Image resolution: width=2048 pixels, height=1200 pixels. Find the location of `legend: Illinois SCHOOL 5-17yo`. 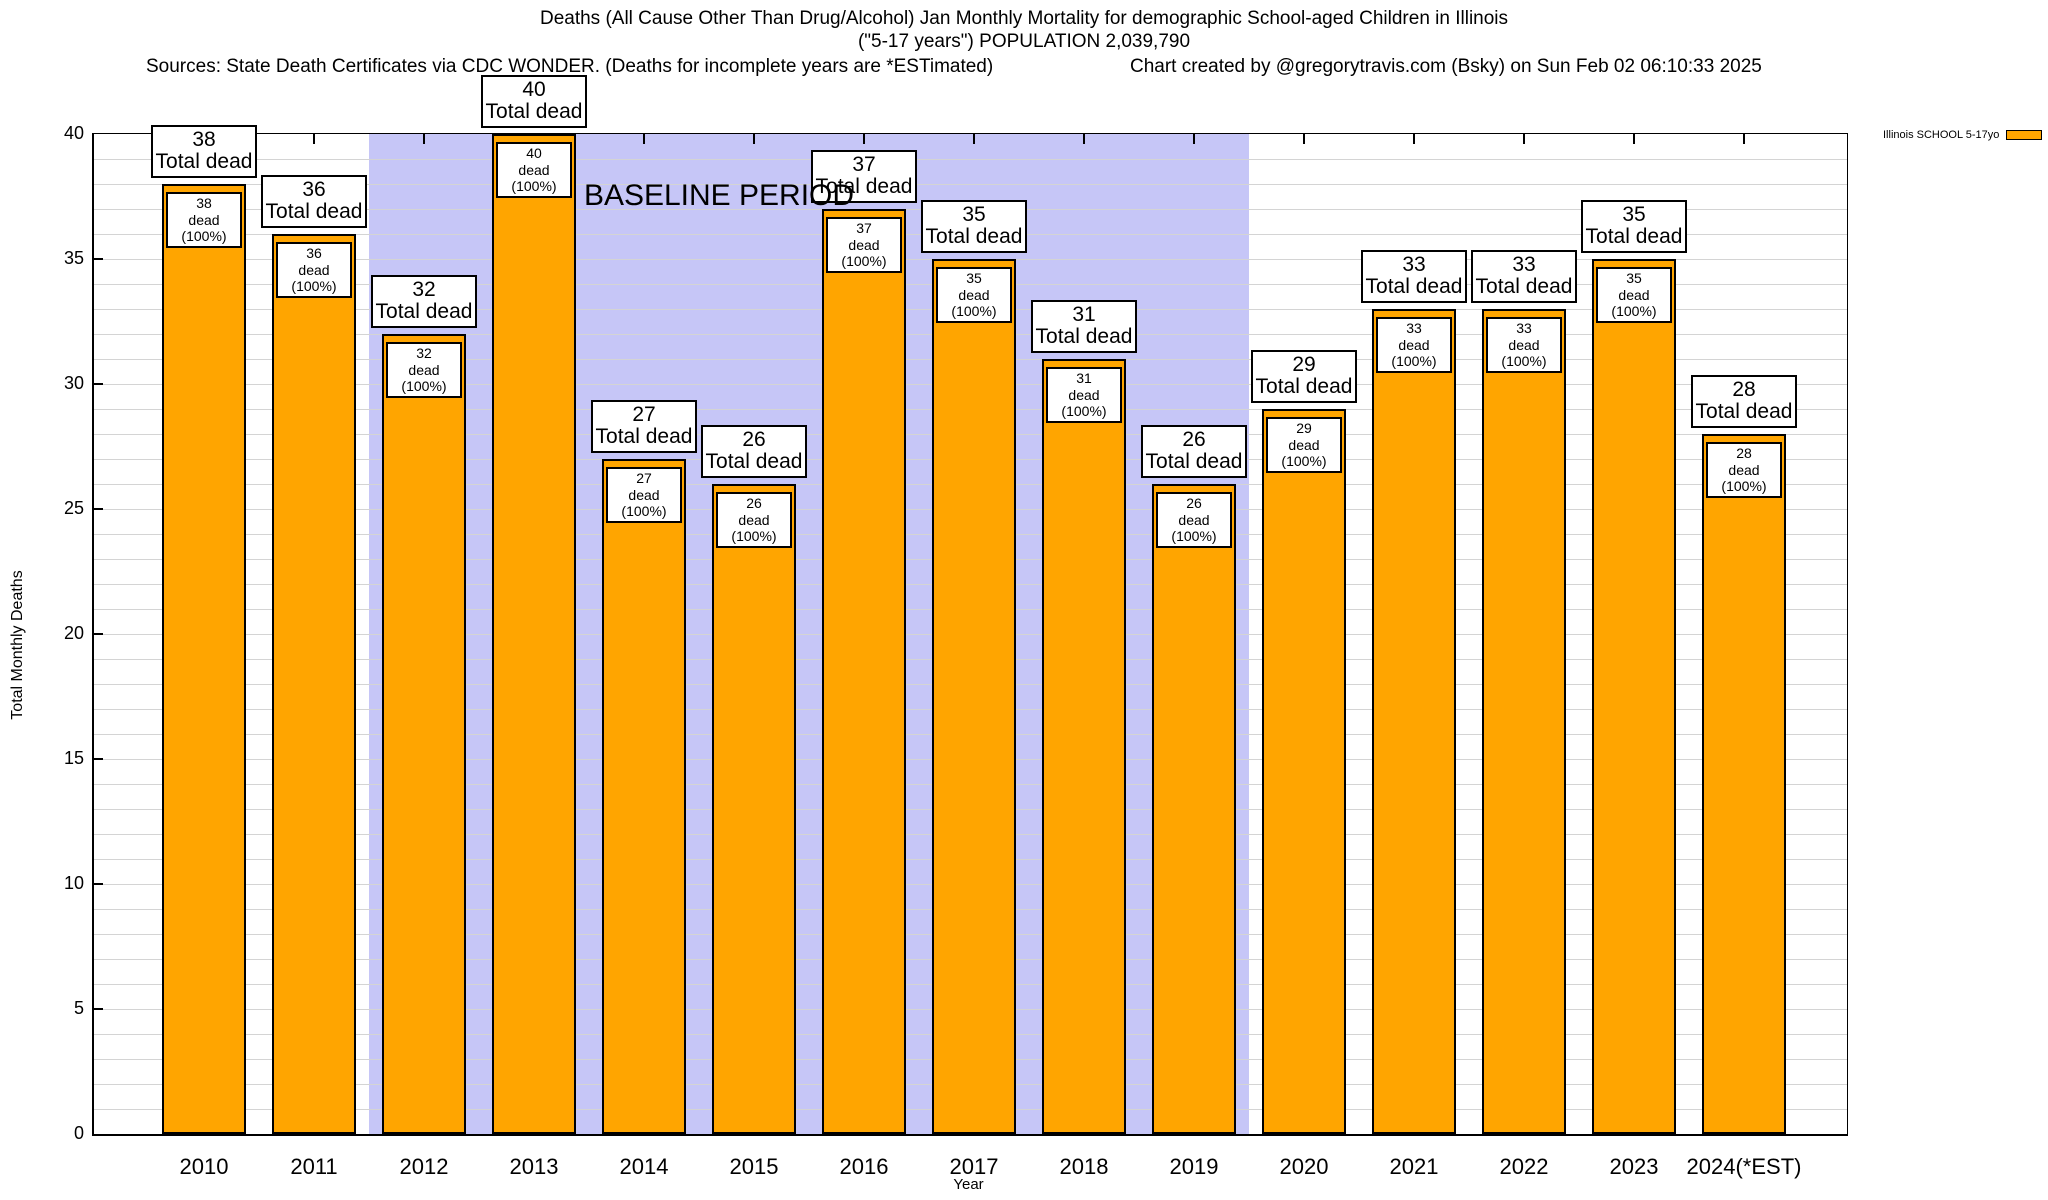

legend: Illinois SCHOOL 5-17yo is located at coordinates (1963, 135).